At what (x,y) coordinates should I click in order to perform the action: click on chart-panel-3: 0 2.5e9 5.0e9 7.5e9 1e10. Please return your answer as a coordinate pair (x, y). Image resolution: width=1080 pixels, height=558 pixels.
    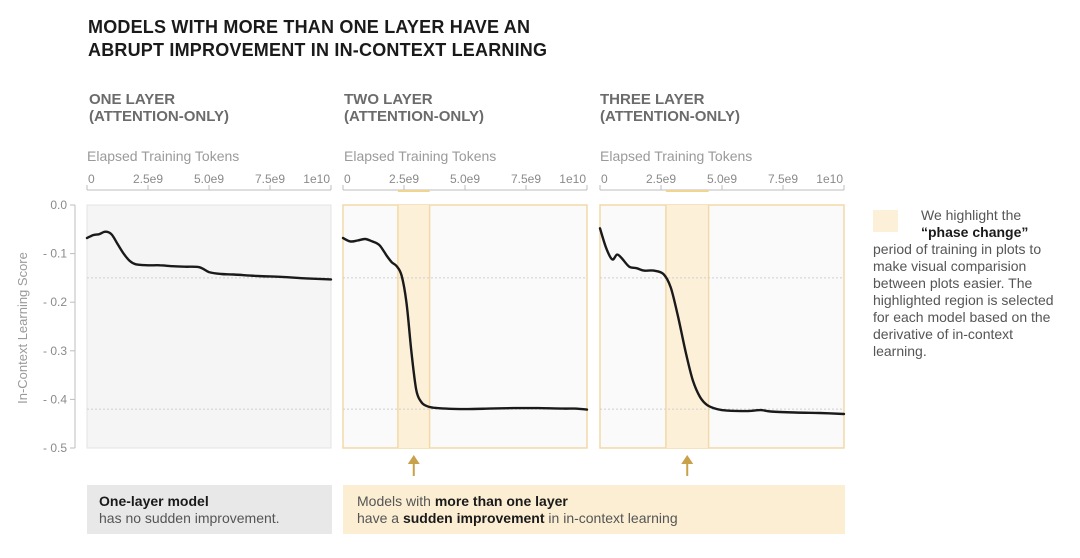
    Looking at the image, I should click on (722, 324).